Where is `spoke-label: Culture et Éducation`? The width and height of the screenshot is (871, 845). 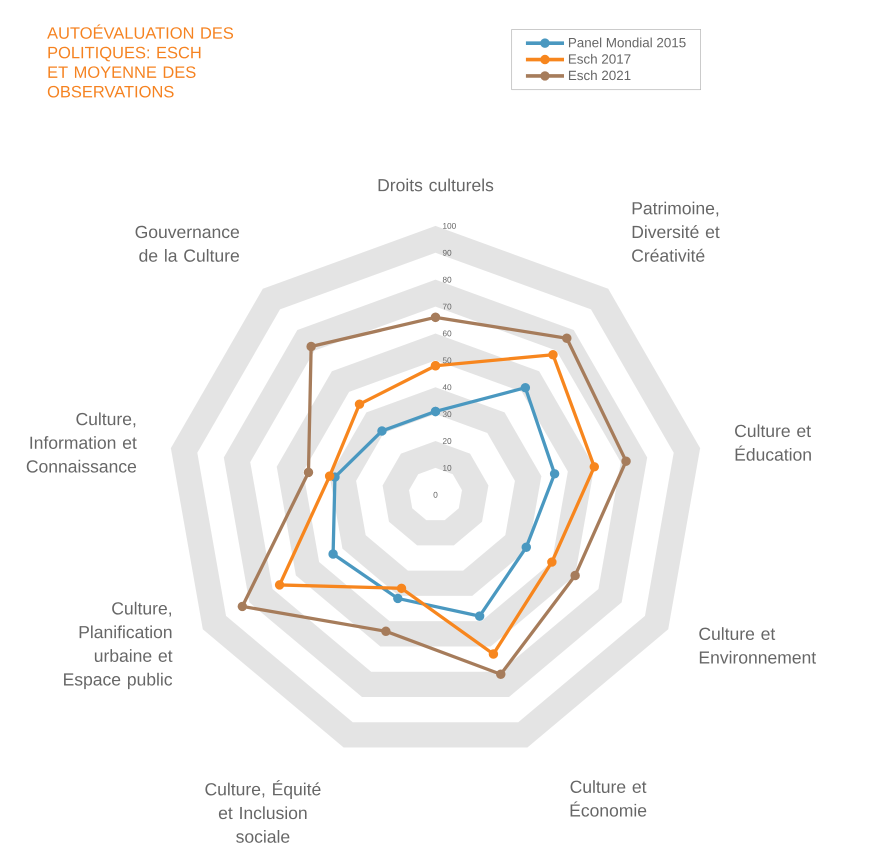 spoke-label: Culture et Éducation is located at coordinates (773, 442).